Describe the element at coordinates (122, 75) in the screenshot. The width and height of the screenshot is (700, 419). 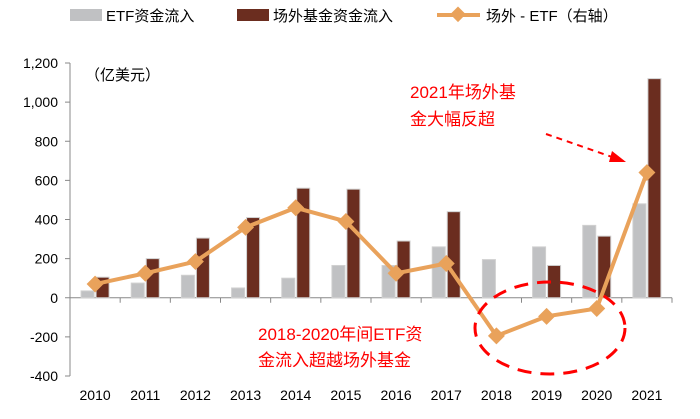
I see `unit-label: （亿美元）` at that location.